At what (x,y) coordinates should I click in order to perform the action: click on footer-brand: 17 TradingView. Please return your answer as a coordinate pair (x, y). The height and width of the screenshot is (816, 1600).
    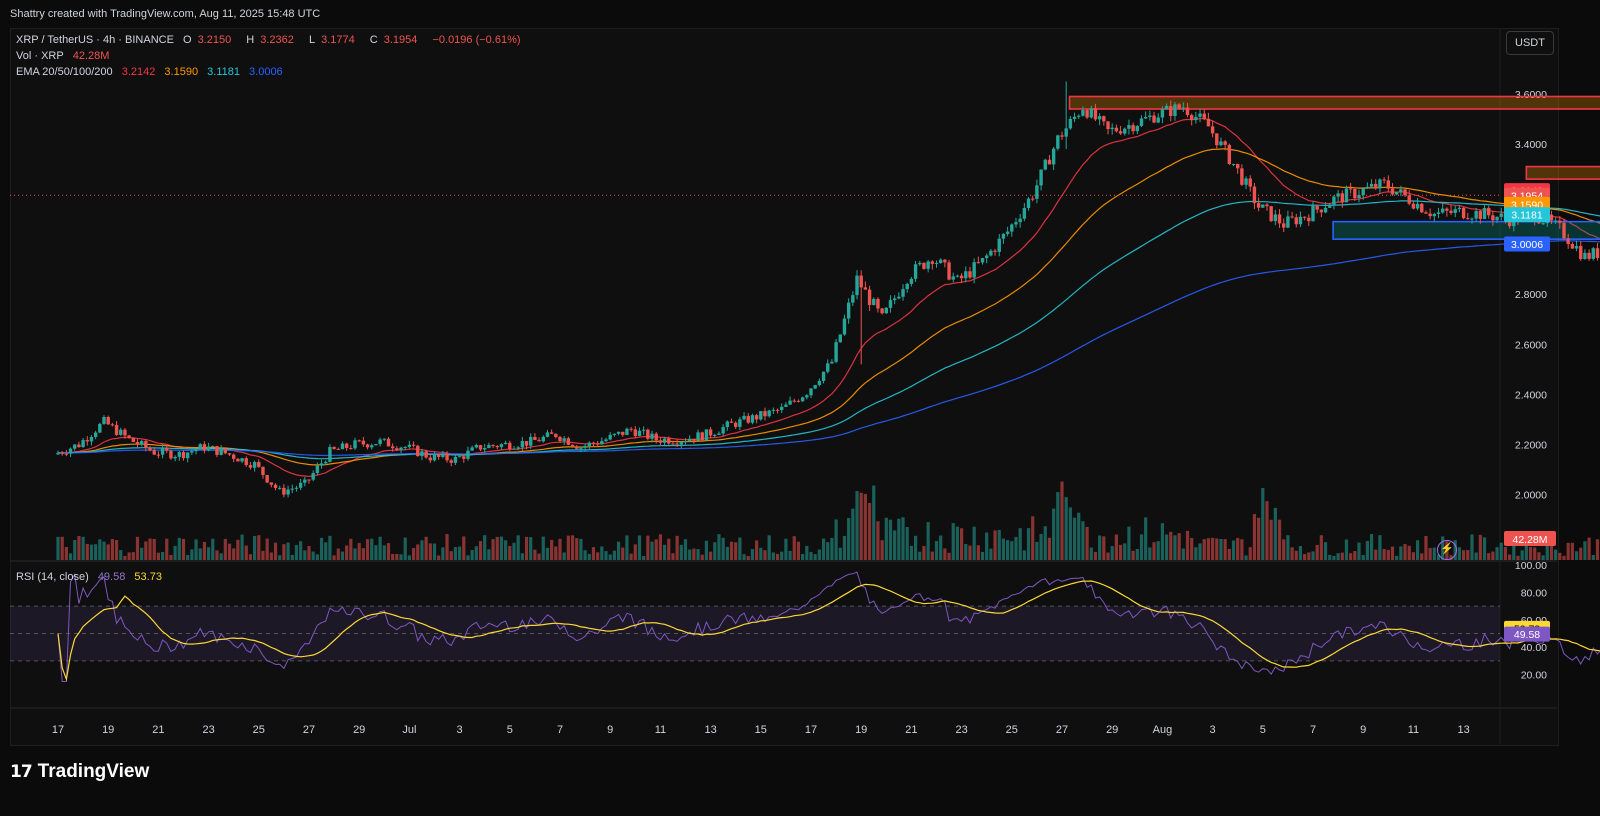
    Looking at the image, I should click on (79, 772).